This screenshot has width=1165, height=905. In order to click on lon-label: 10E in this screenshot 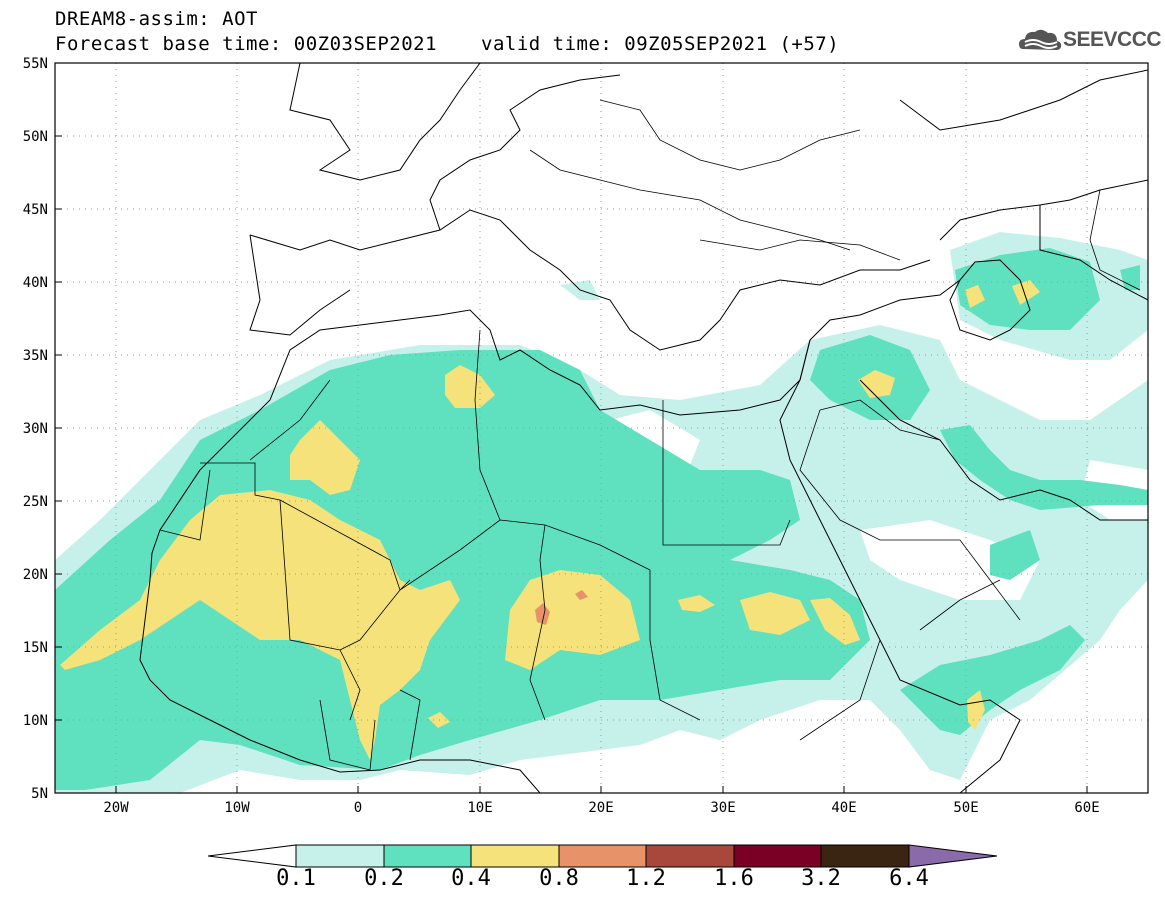, I will do `click(479, 808)`.